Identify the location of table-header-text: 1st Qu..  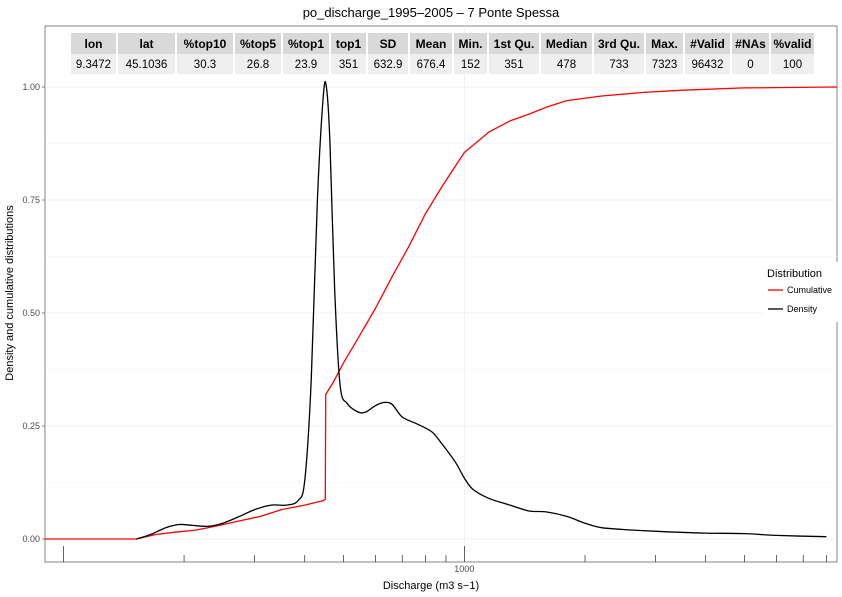
(514, 44).